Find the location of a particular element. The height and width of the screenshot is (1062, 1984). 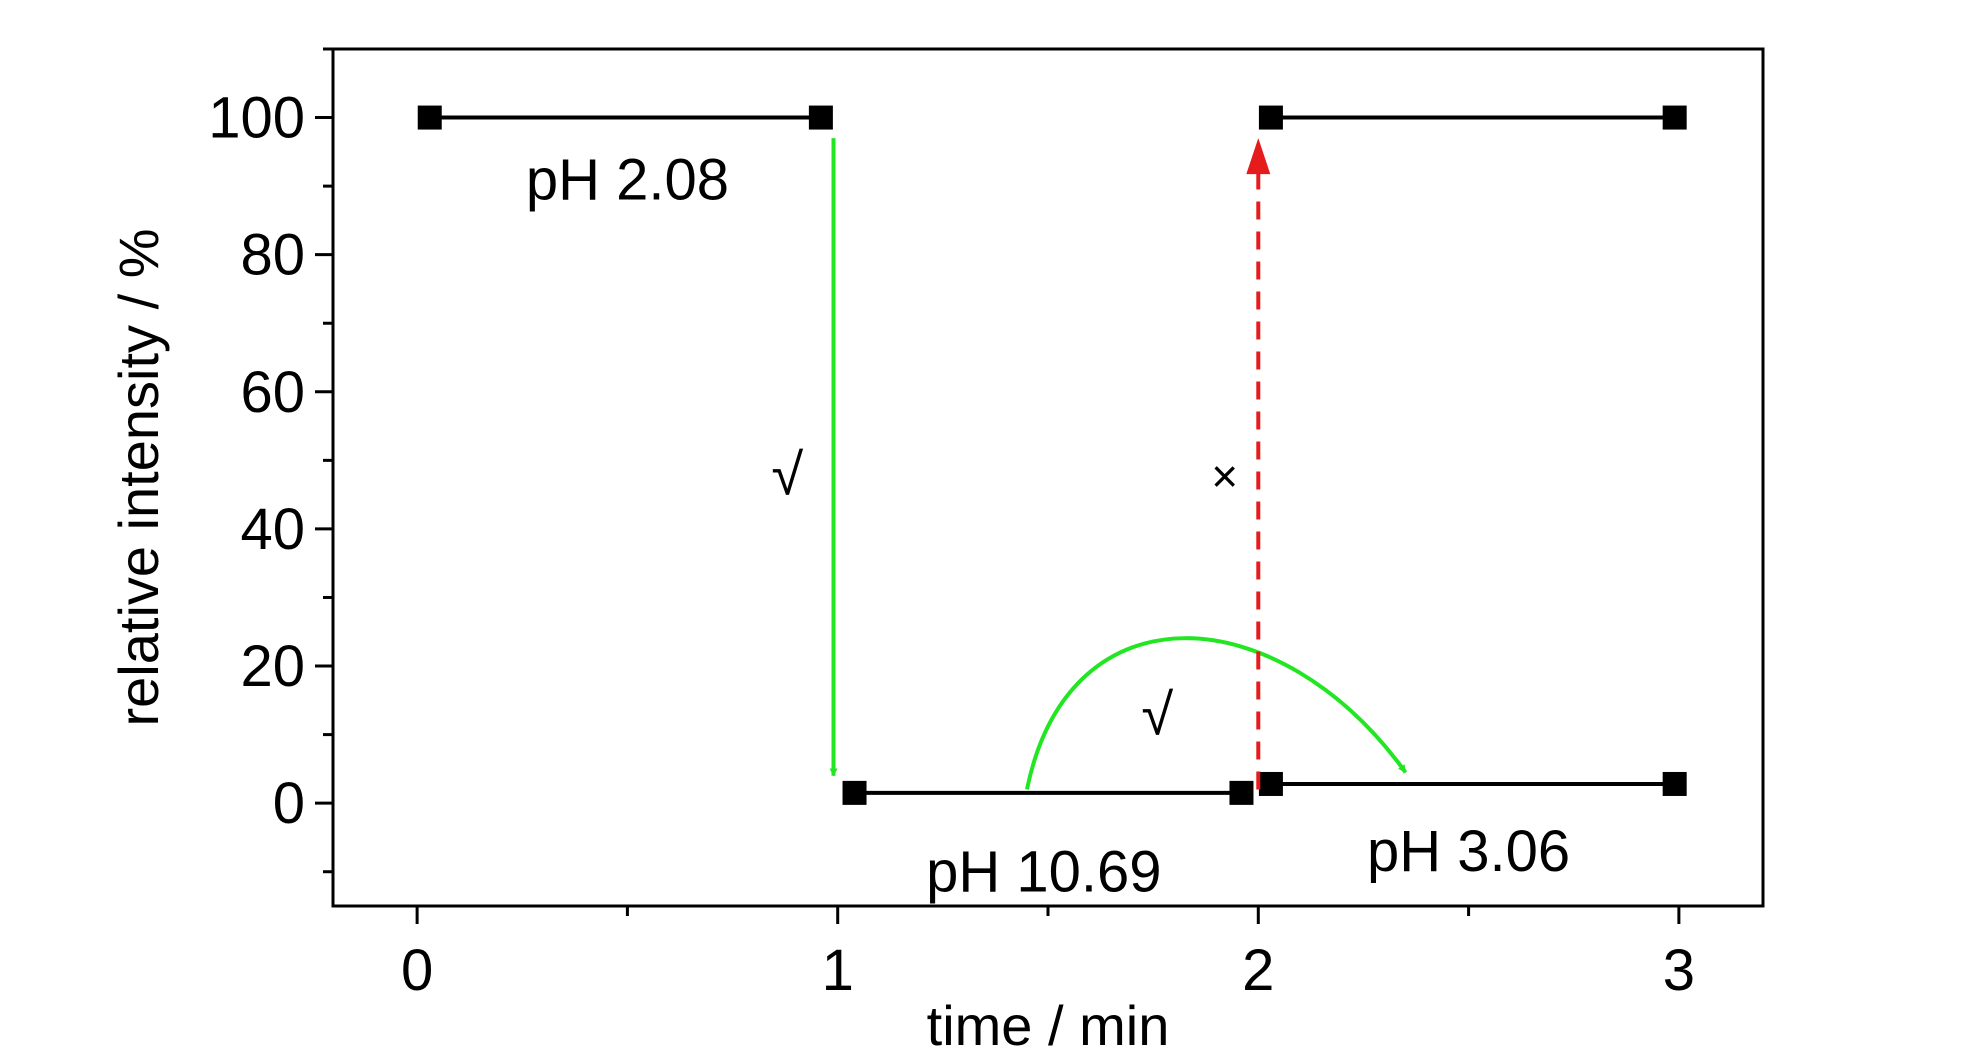

annotation-label: pH 3.06 is located at coordinates (1468, 851).